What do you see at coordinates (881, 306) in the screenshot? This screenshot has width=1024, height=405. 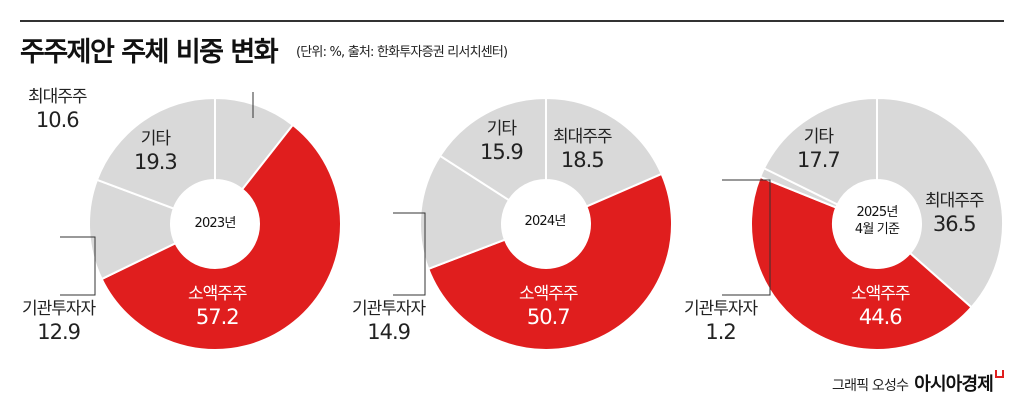 I see `label-minor-2025: 소액주주 44.6` at bounding box center [881, 306].